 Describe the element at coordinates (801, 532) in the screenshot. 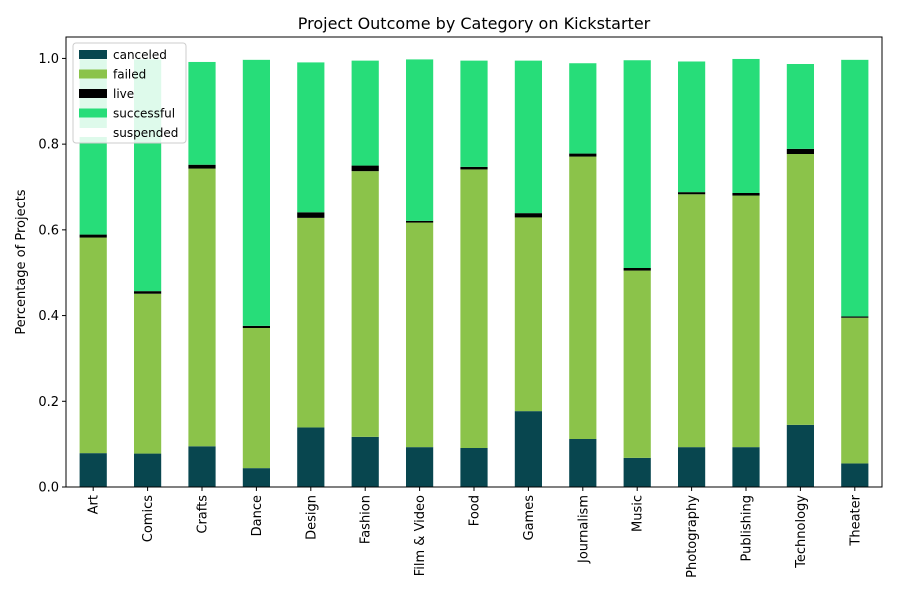

I see `x-tick-label: Technology` at that location.